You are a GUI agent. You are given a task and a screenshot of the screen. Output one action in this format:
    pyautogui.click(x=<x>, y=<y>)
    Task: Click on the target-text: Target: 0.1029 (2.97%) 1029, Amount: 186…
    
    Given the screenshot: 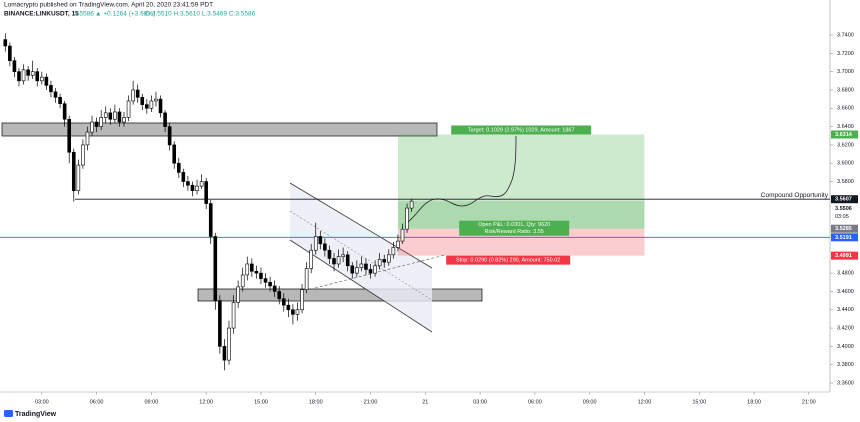 What is the action you would take?
    pyautogui.click(x=521, y=130)
    